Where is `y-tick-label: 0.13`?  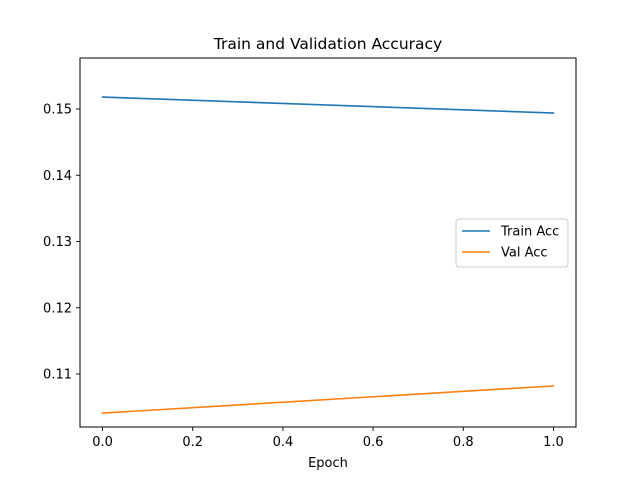
y-tick-label: 0.13 is located at coordinates (57, 242).